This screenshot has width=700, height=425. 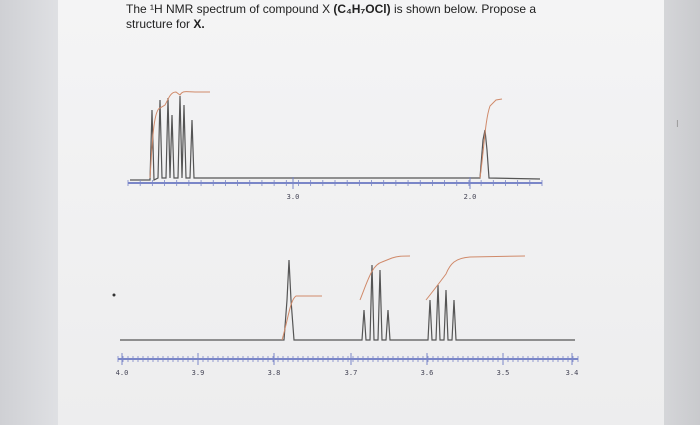 I want to click on tick-label: 3.9, so click(x=198, y=373).